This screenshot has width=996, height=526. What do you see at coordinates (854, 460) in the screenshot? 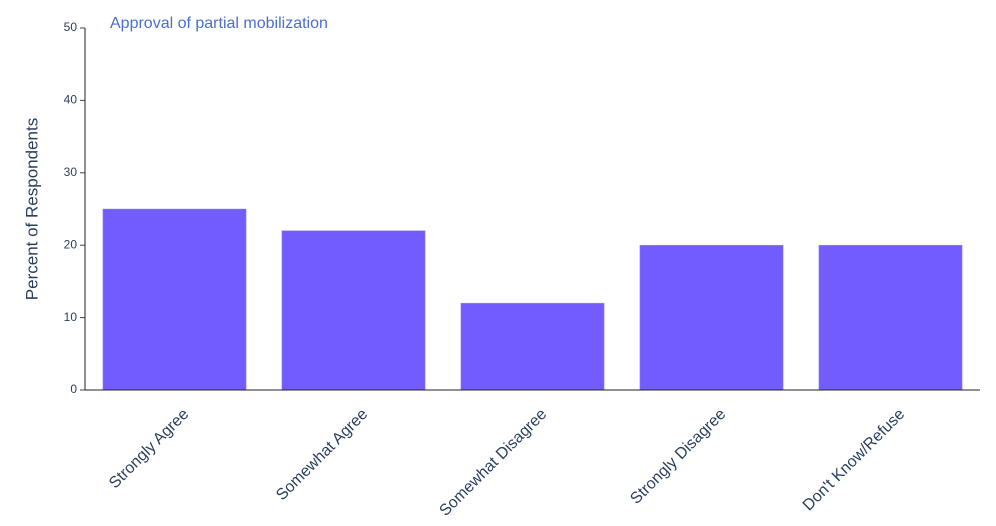
I see `x-tick-label: Don't Know/Refuse` at bounding box center [854, 460].